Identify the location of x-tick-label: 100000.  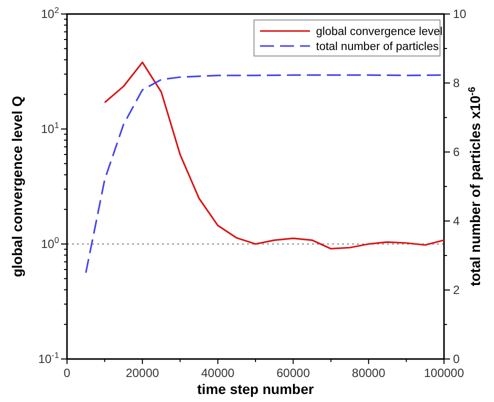
(444, 373).